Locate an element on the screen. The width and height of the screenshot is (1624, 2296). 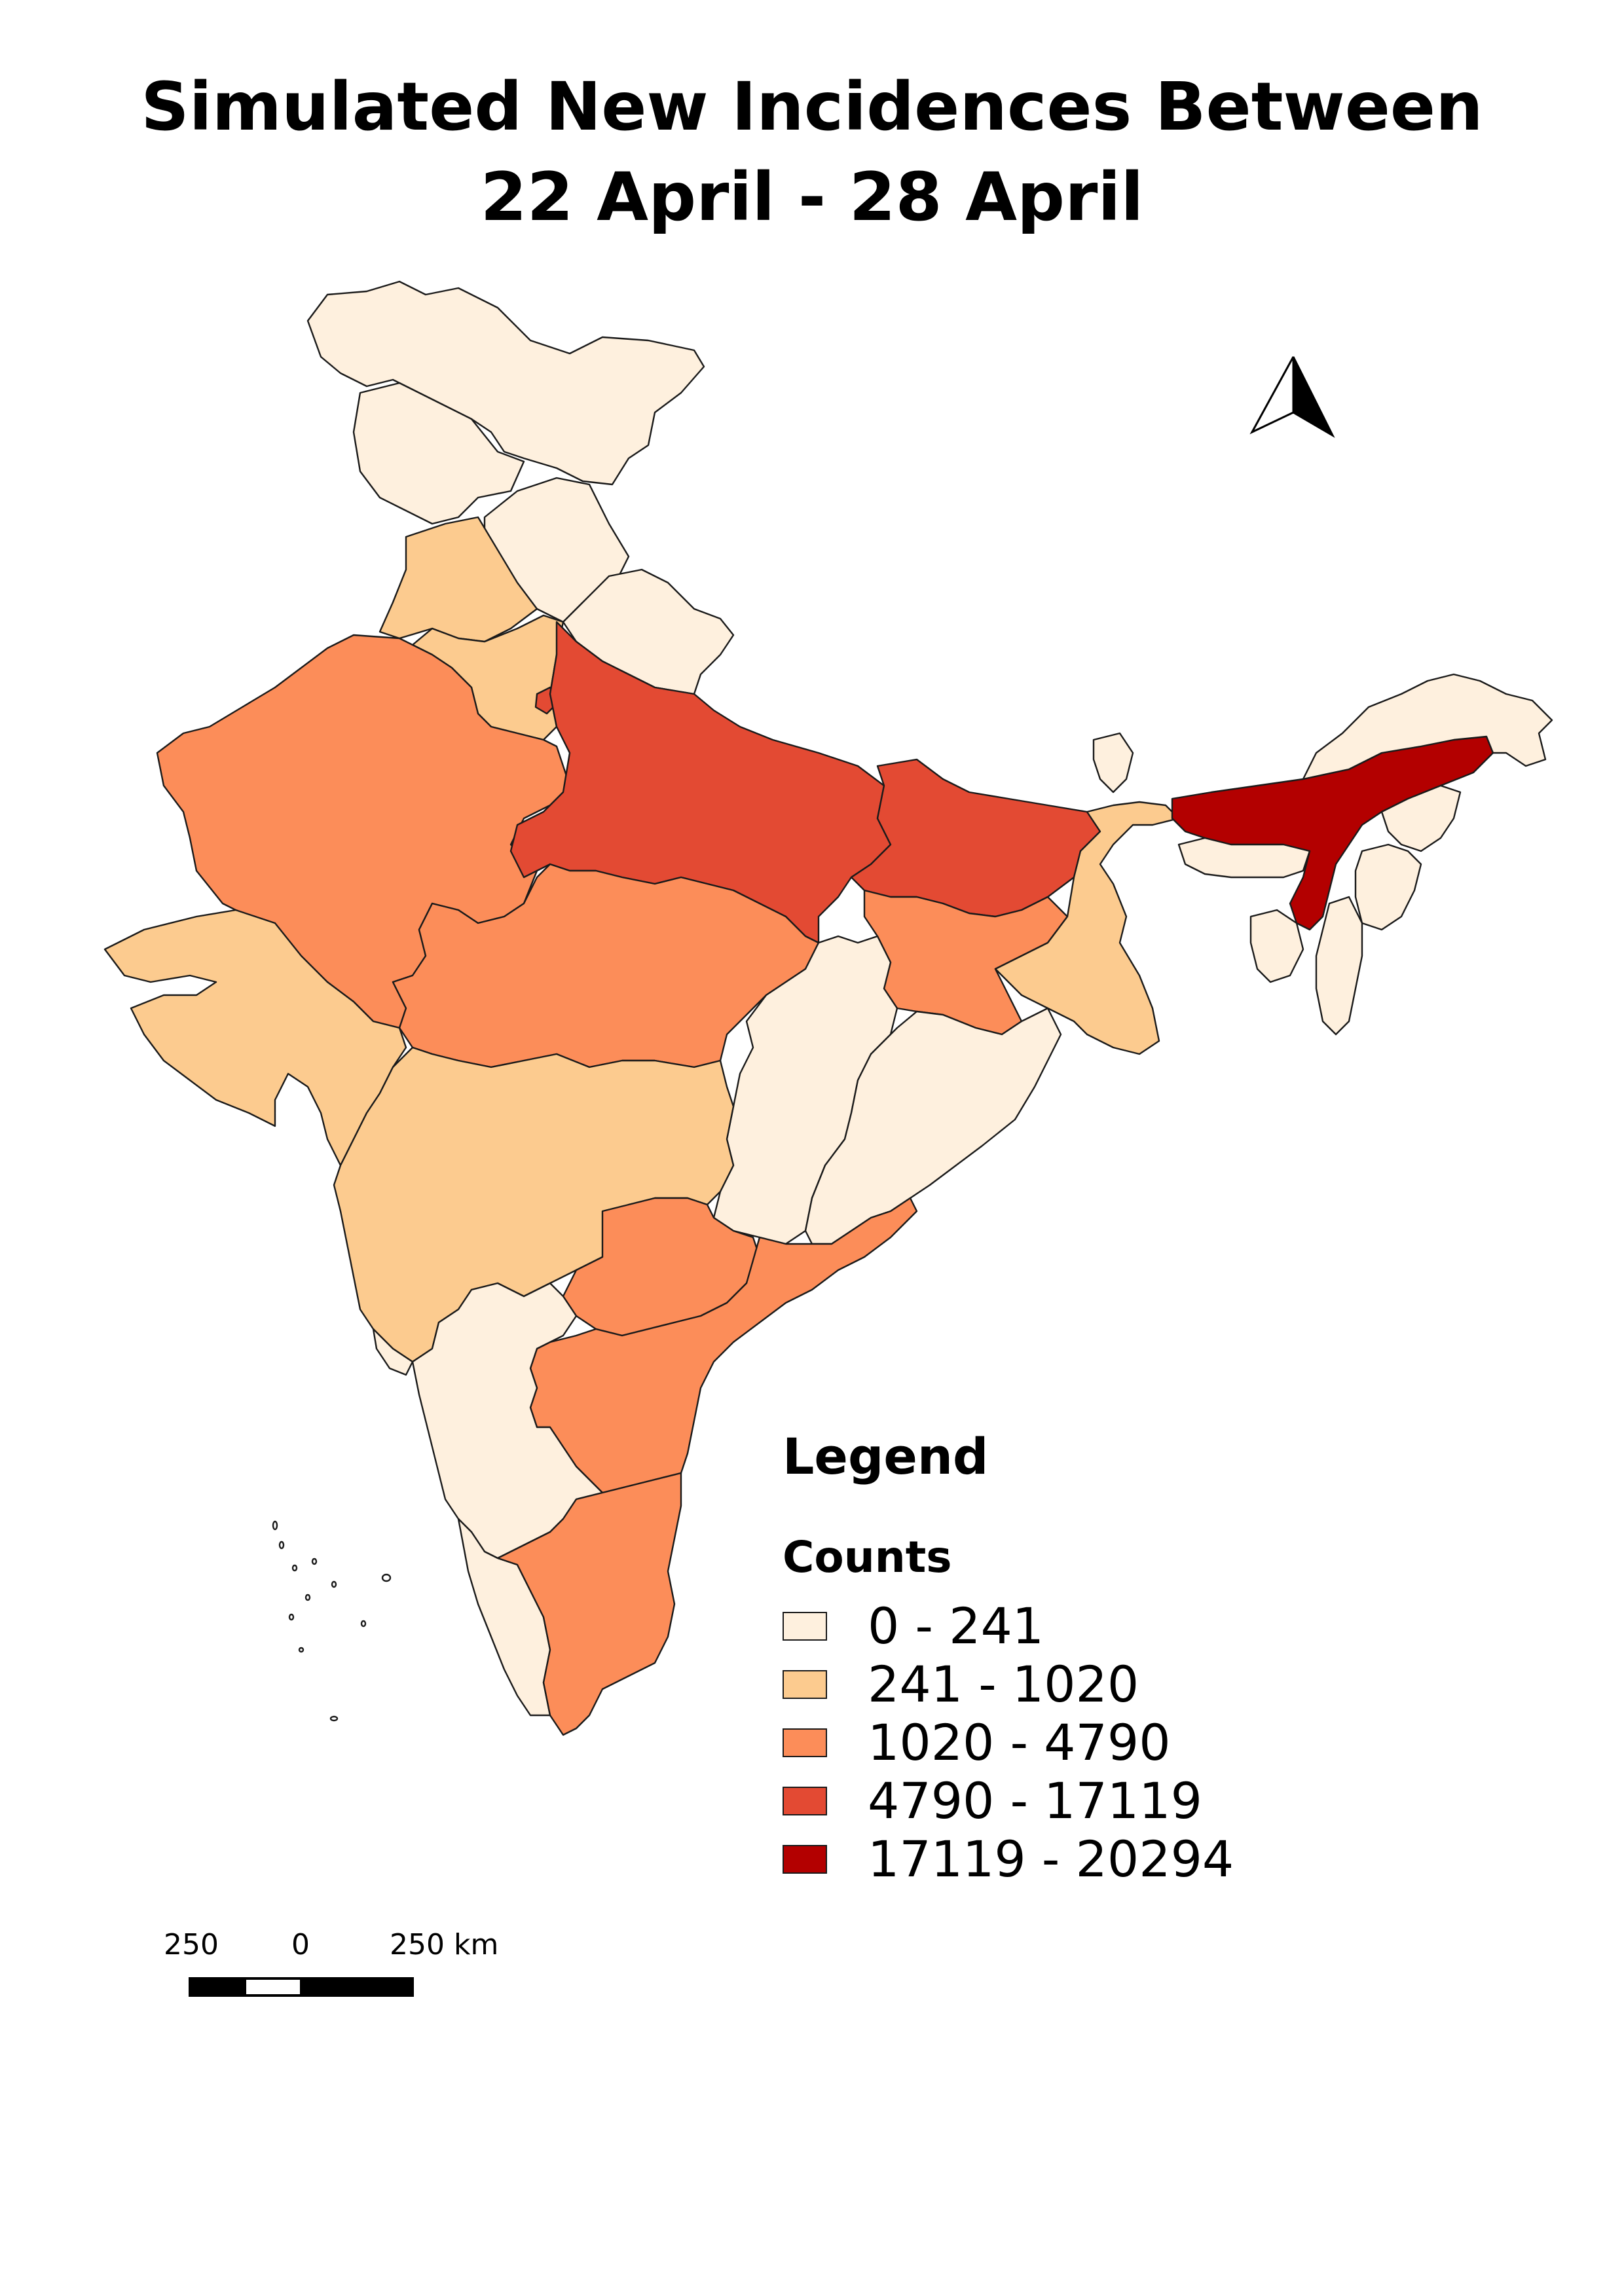
map-title-line-1: Simulated New Incidences Between is located at coordinates (812, 107).